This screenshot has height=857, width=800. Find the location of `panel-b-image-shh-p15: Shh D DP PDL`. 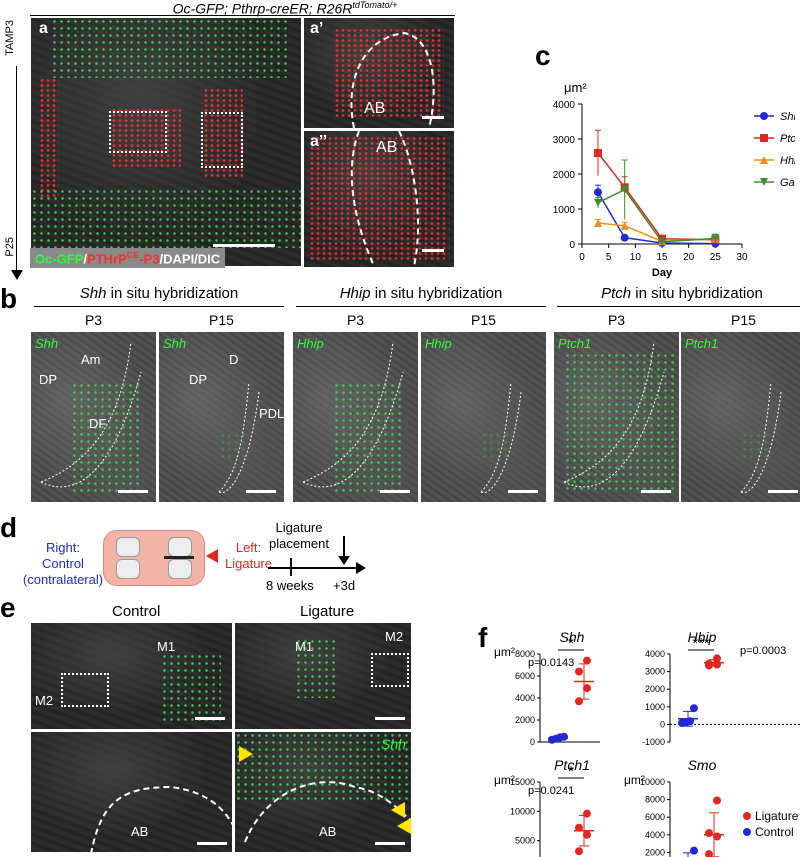

panel-b-image-shh-p15: Shh D DP PDL is located at coordinates (221, 417).